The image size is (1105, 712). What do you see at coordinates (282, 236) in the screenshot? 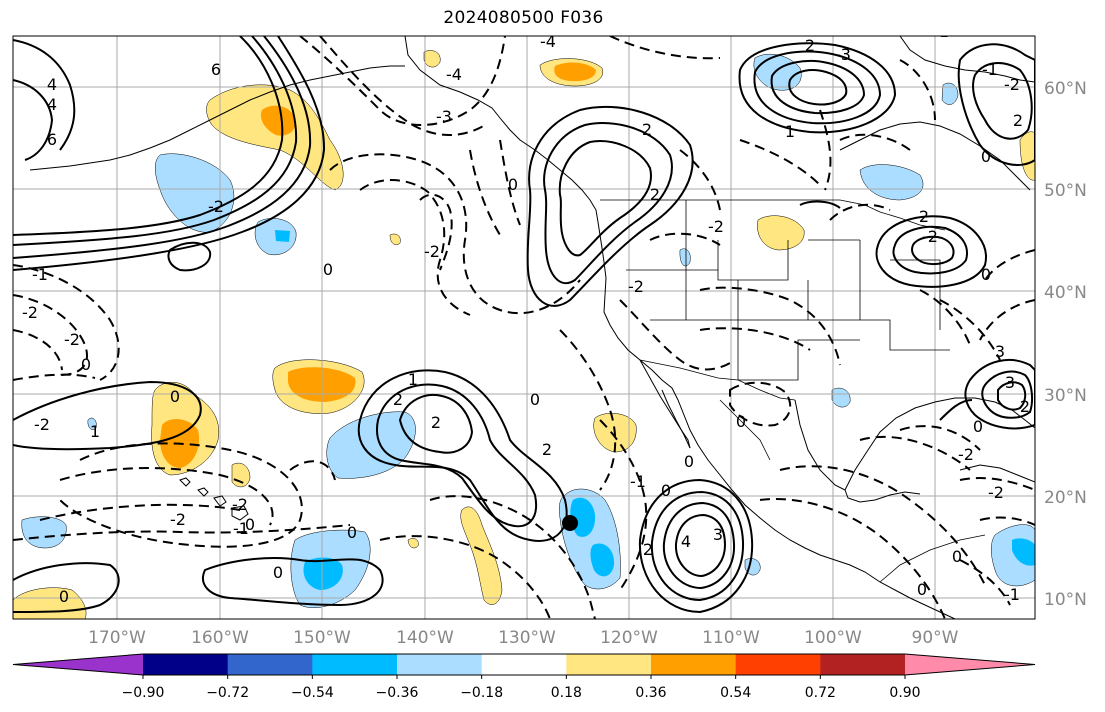
I see `shade-blue-small1` at bounding box center [282, 236].